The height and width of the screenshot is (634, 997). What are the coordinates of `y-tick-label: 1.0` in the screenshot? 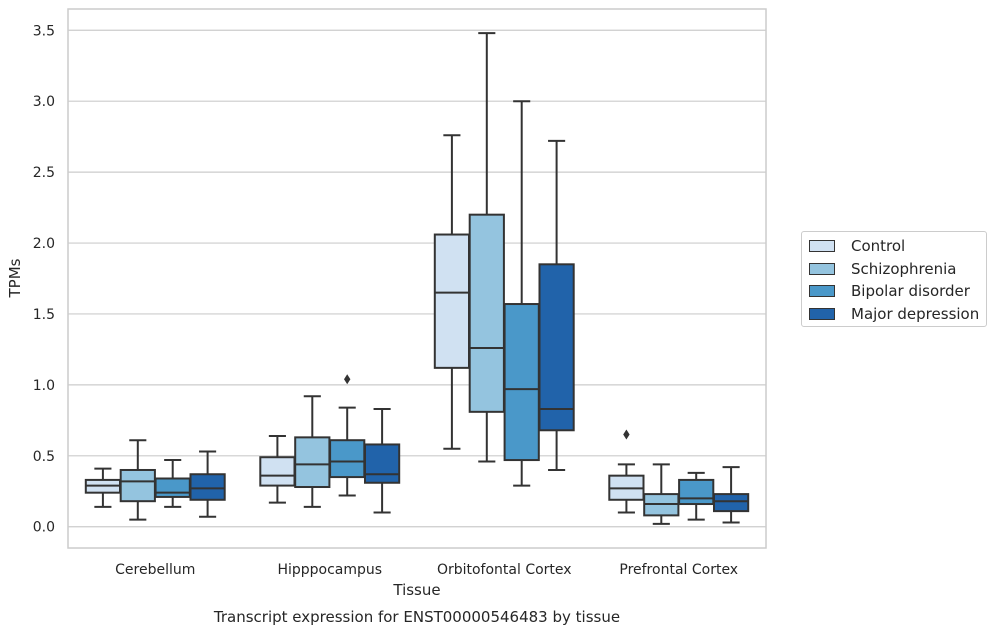 It's located at (44, 386).